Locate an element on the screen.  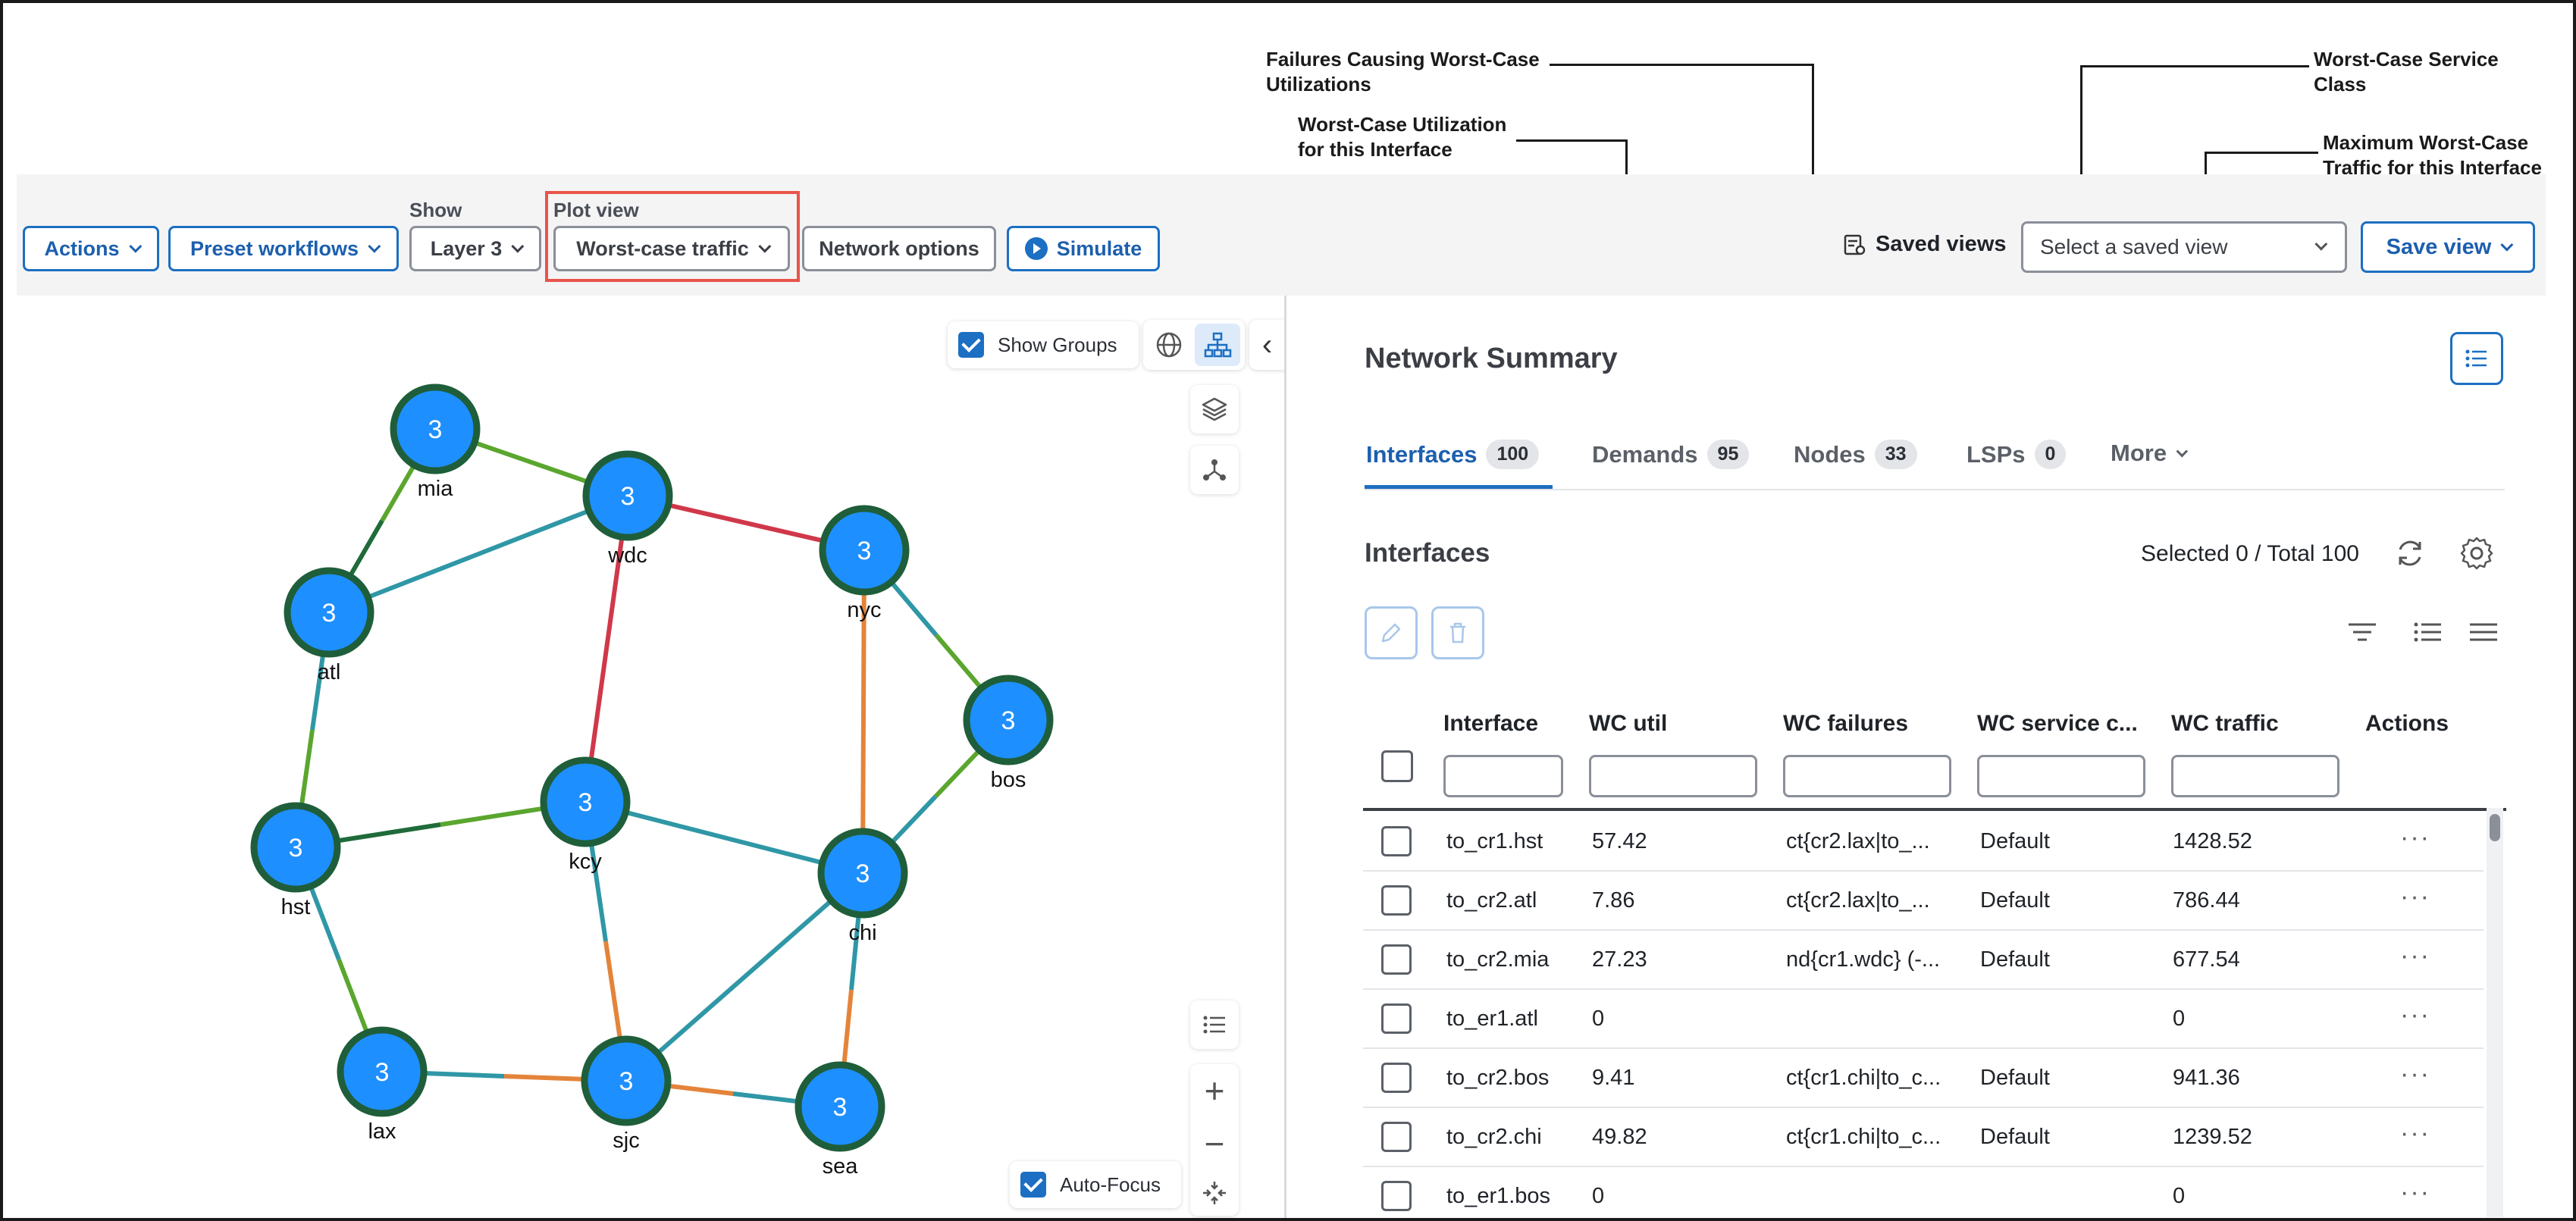
density-icon is located at coordinates (2483, 632).